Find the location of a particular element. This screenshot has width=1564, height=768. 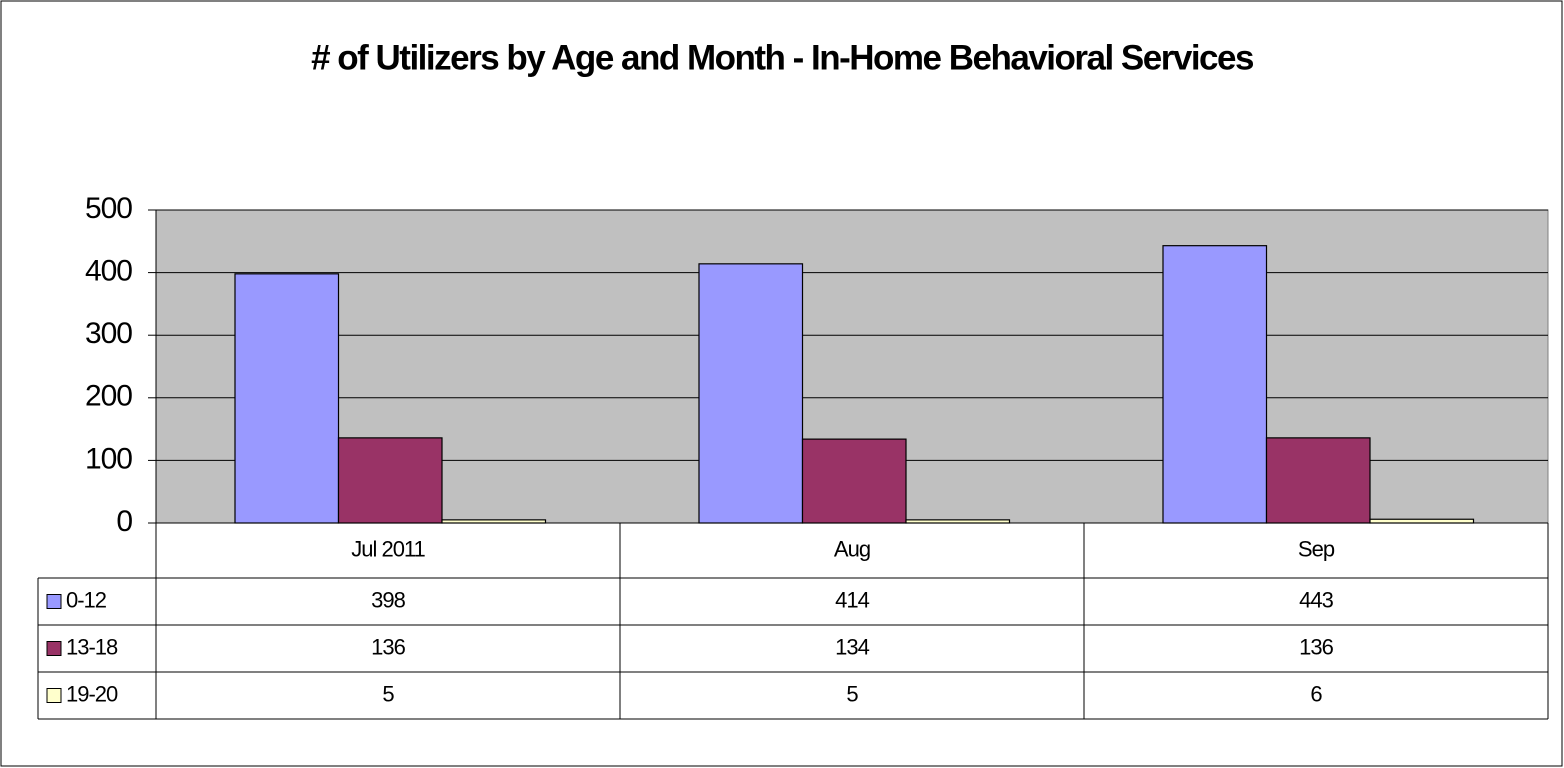

legend-label: 19-20 is located at coordinates (92, 693).